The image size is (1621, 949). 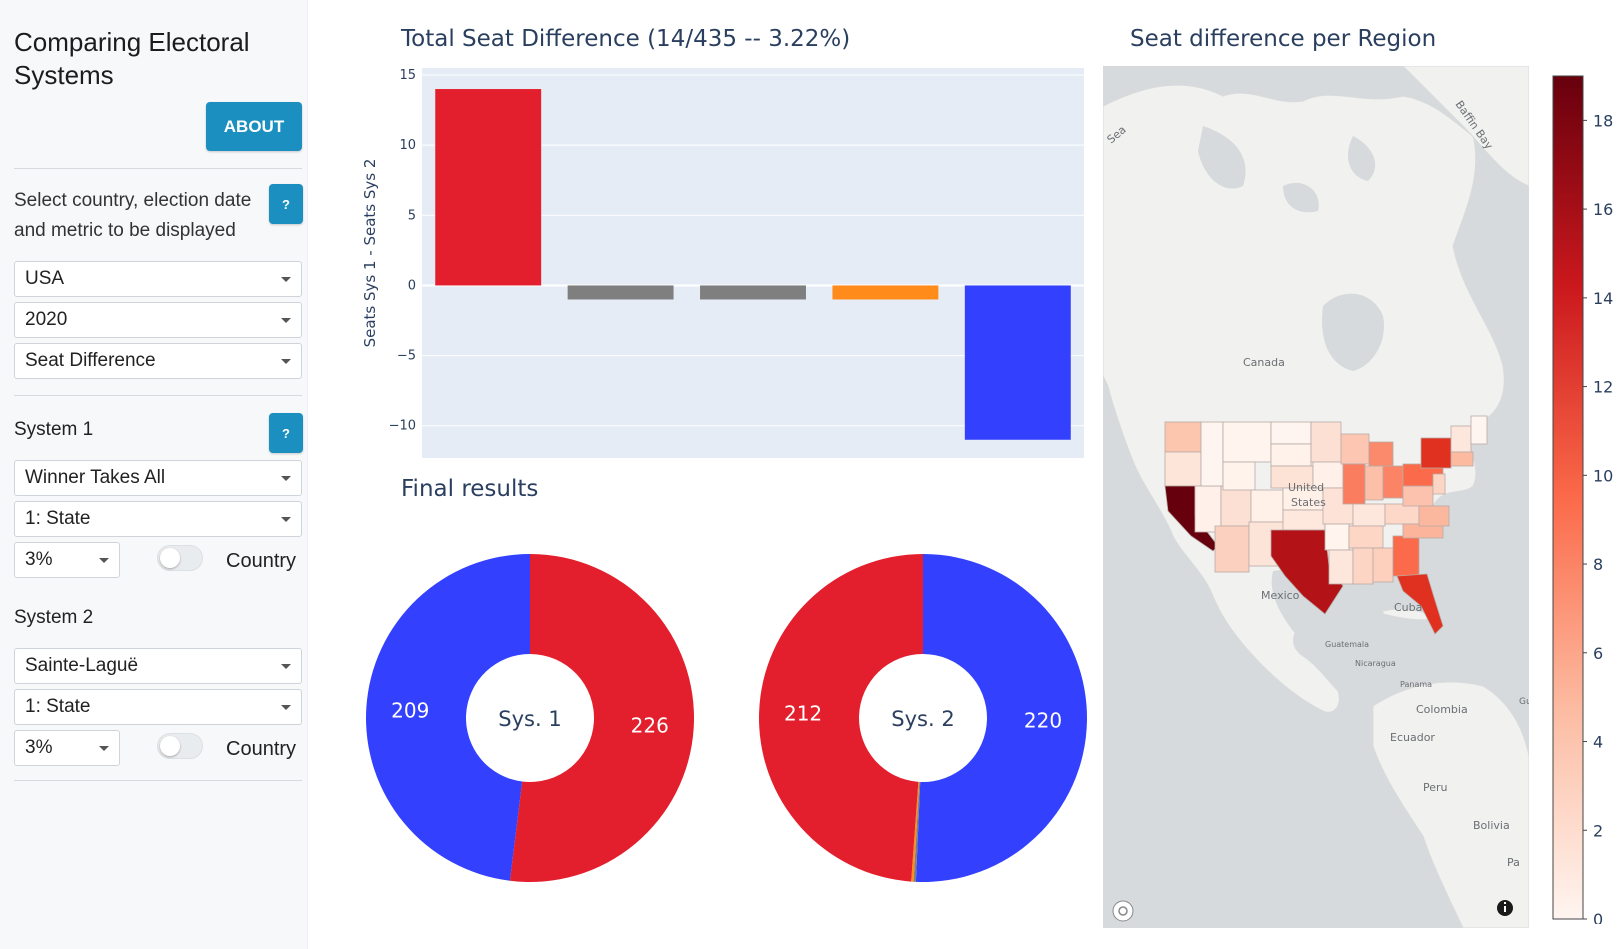 I want to click on colorbar: 0 2 4 6 8 10 12 14 16 18, so click(x=1582, y=502).